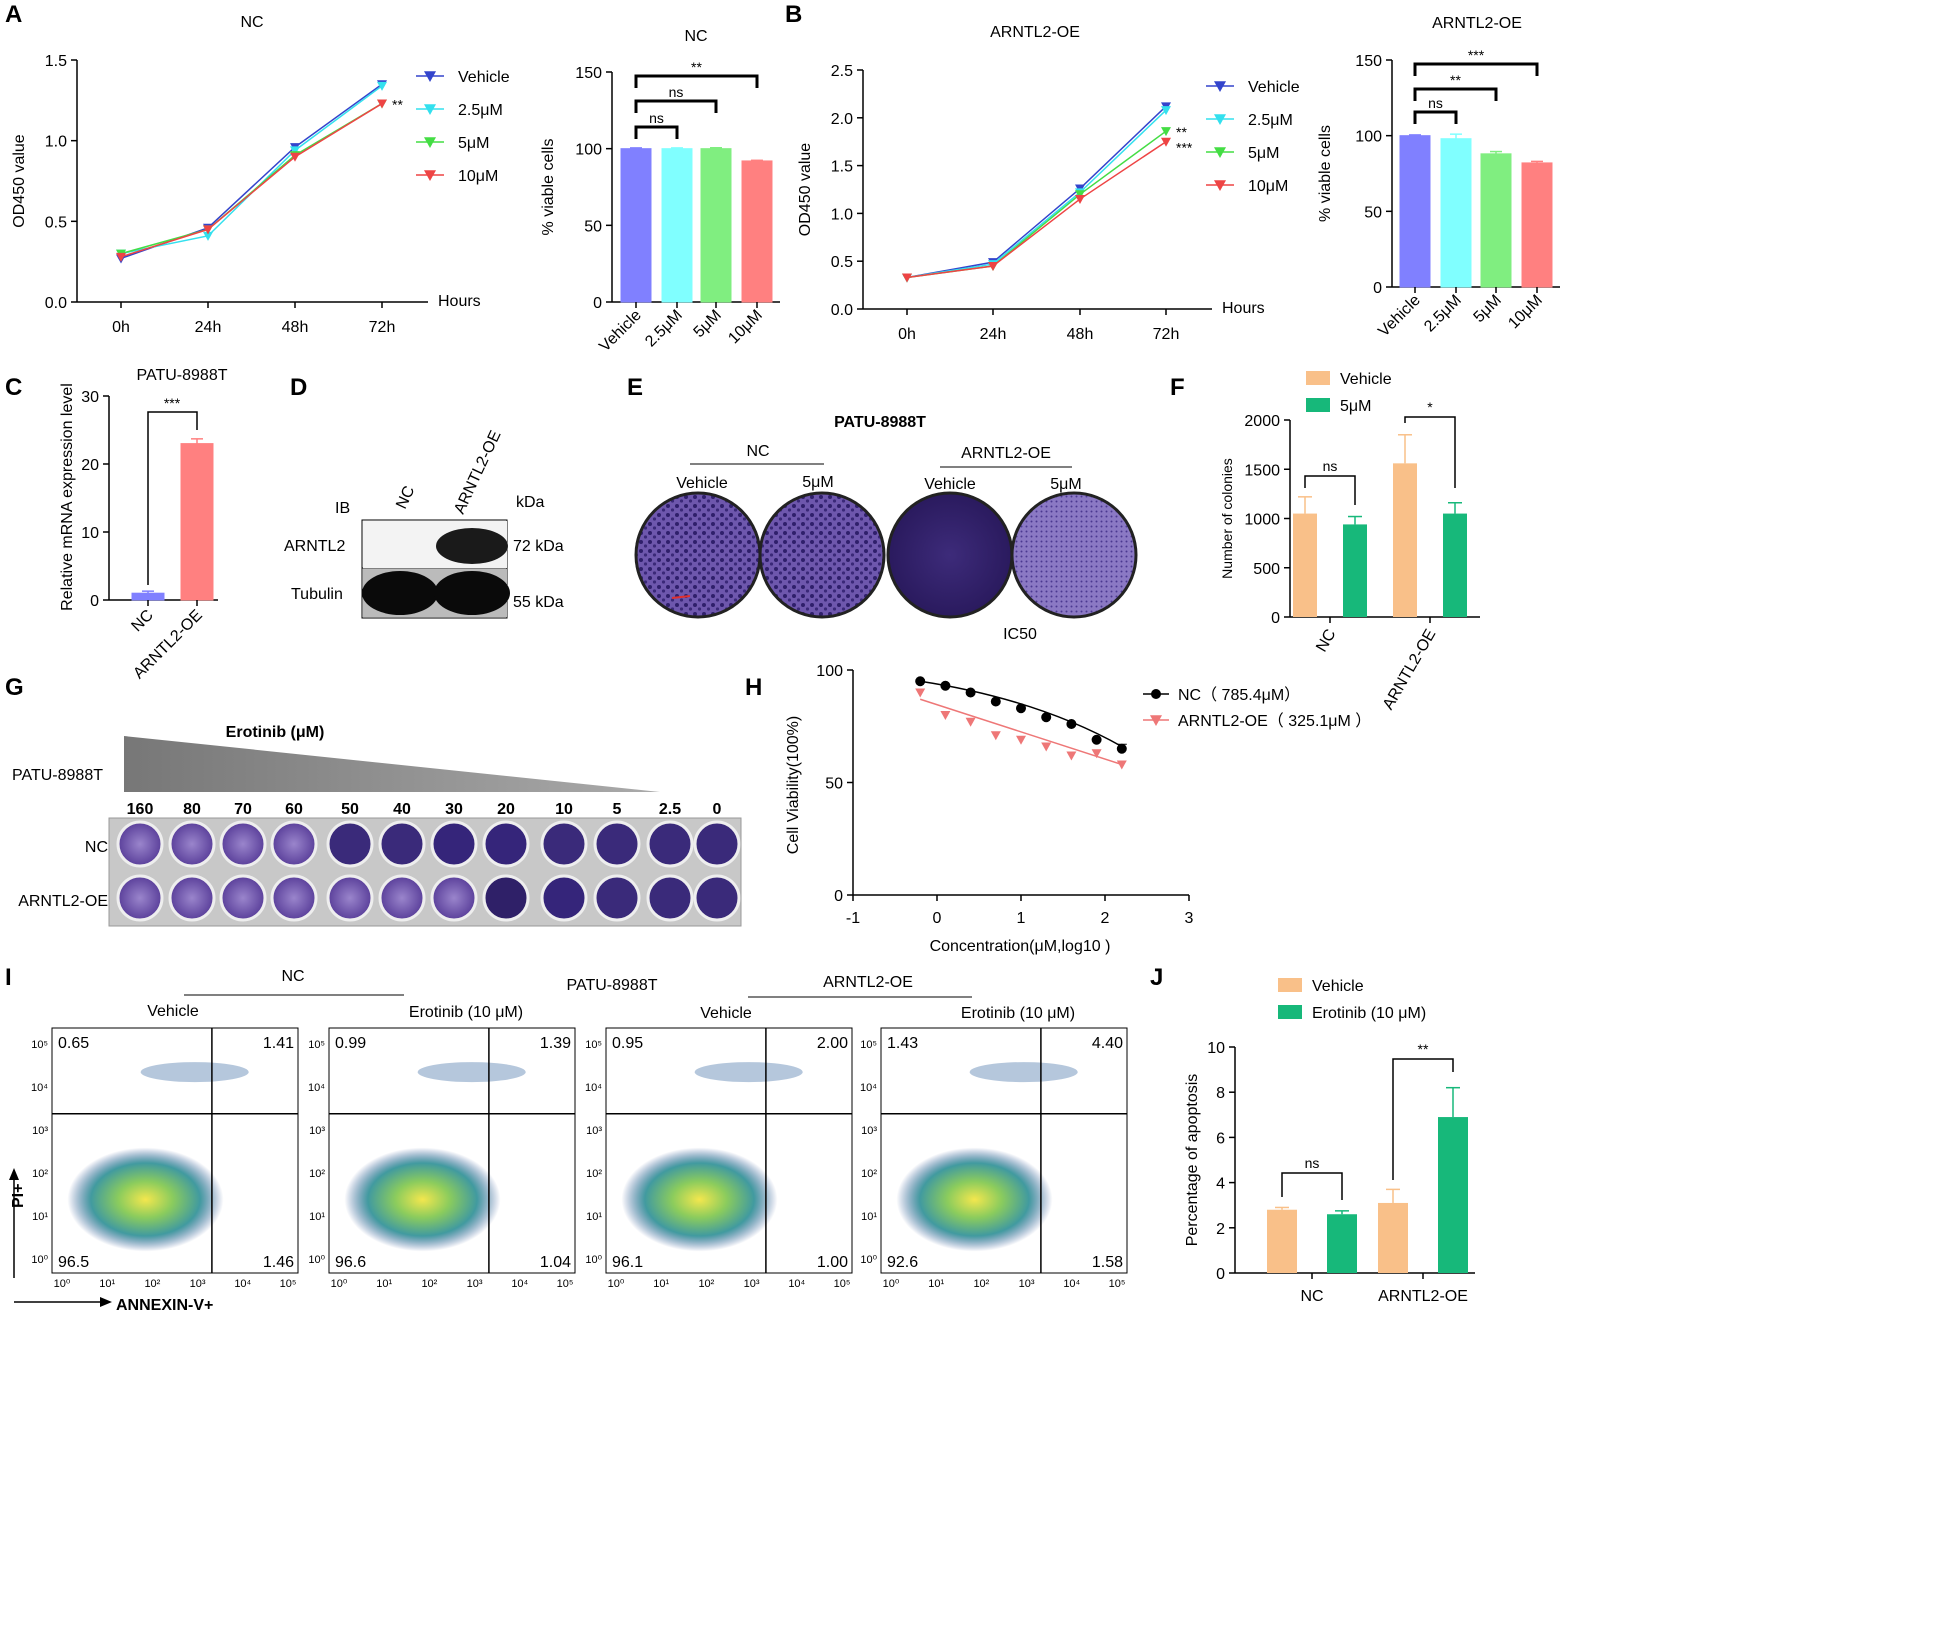 Image resolution: width=1946 pixels, height=1630 pixels. I want to click on blot-tubulin-band-nc, so click(400, 593).